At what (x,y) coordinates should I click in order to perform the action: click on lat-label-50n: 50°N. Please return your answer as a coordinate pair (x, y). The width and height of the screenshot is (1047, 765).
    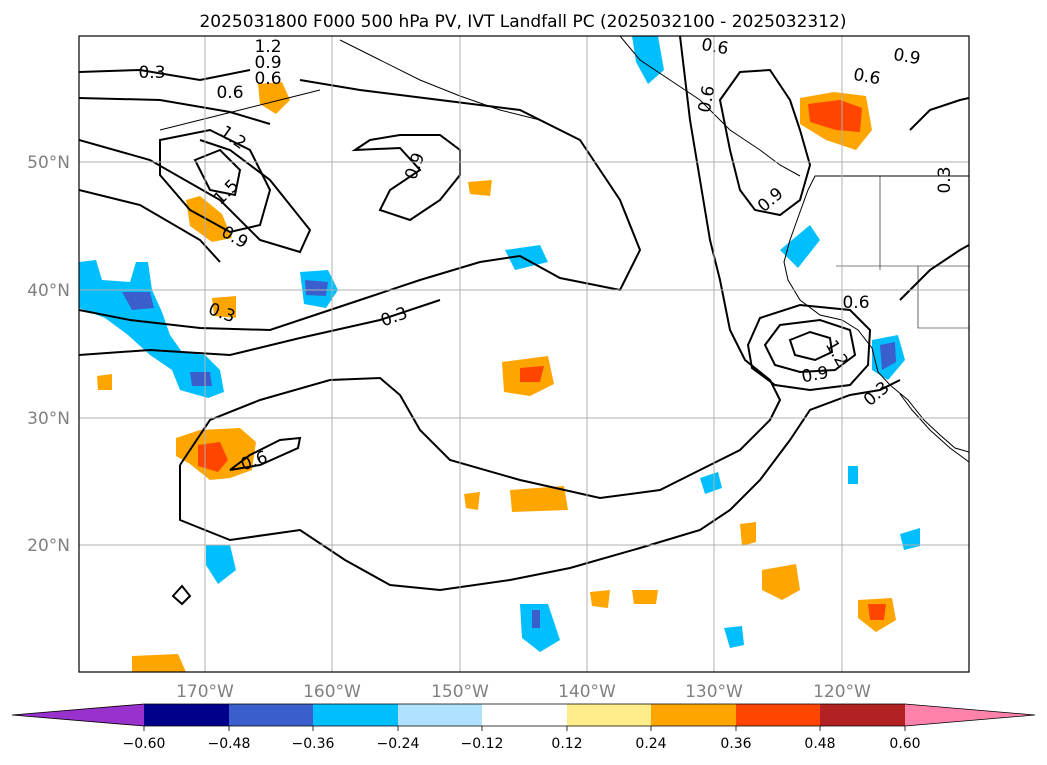
    Looking at the image, I should click on (48, 163).